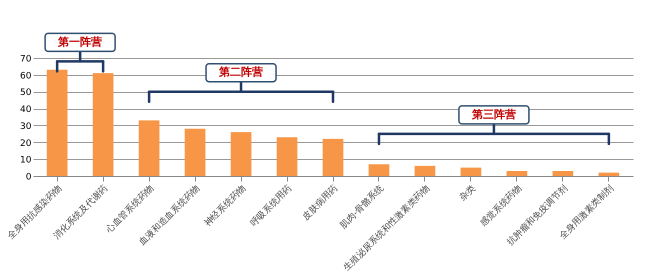 The height and width of the screenshot is (272, 650). Describe the element at coordinates (26, 143) in the screenshot. I see `y-tick-label: 20` at that location.